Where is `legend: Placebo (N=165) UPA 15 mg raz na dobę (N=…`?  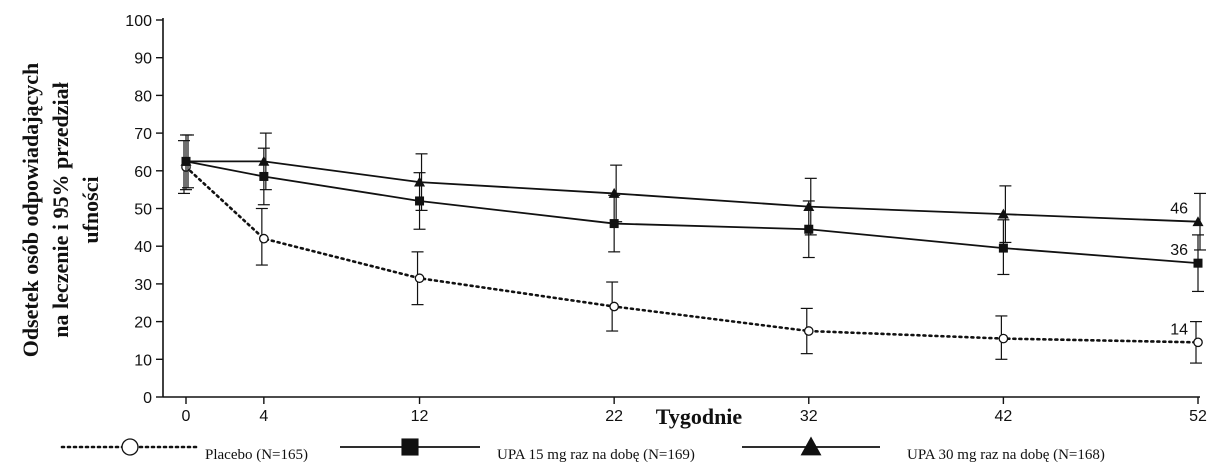 legend: Placebo (N=165) UPA 15 mg raz na dobę (N=… is located at coordinates (582, 449).